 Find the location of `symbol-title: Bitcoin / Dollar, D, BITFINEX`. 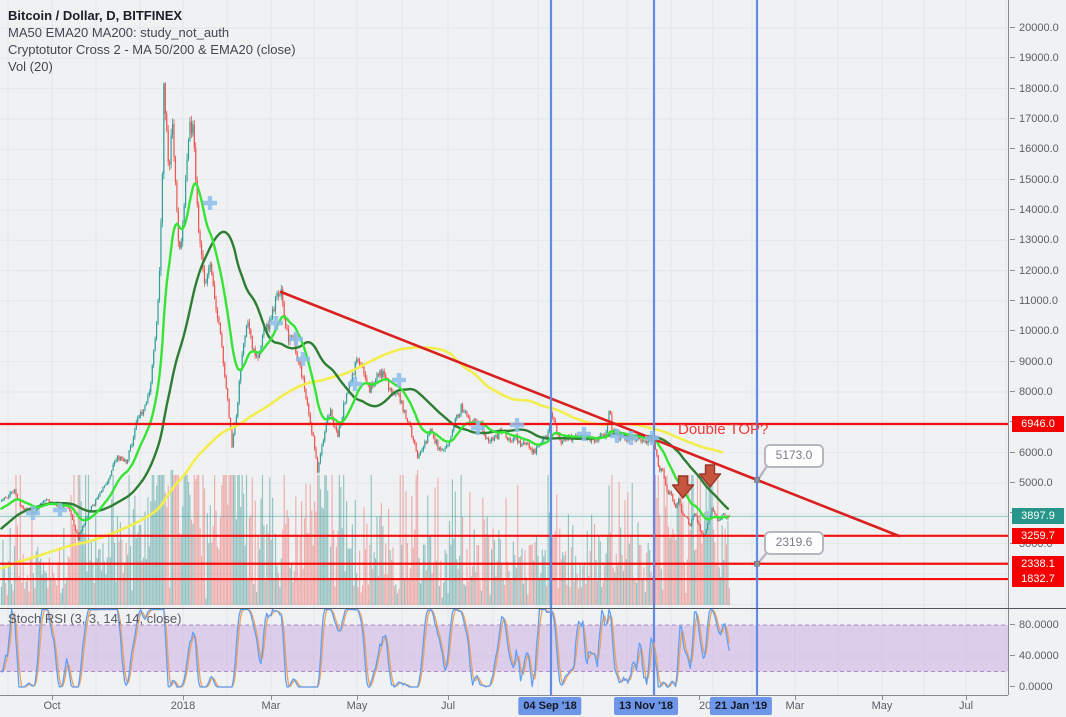

symbol-title: Bitcoin / Dollar, D, BITFINEX is located at coordinates (95, 15).